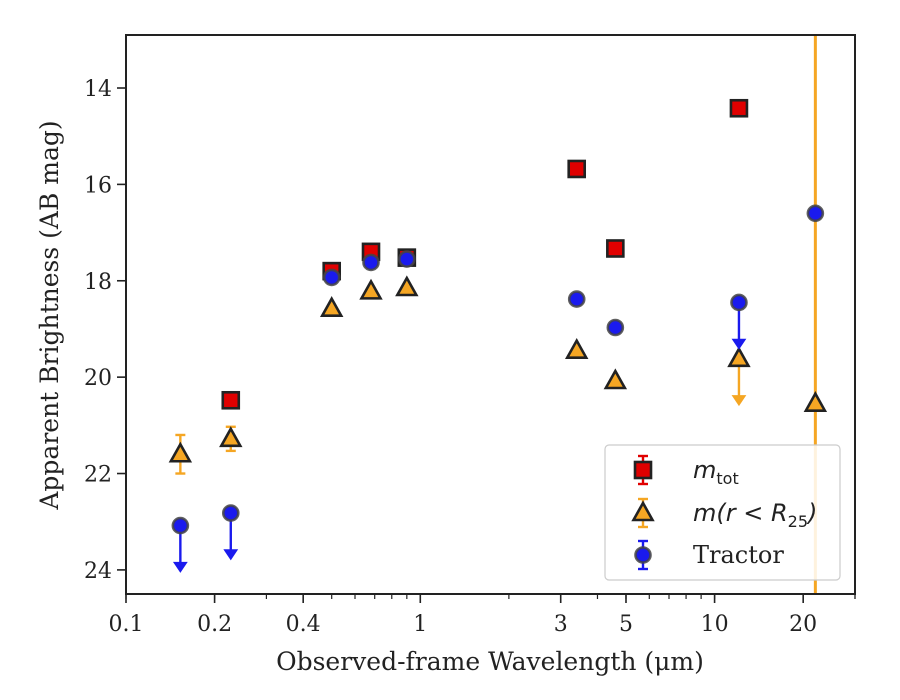 This screenshot has height=700, width=900. I want to click on y-axis-label: Apparent Brightness (AB mag), so click(49, 315).